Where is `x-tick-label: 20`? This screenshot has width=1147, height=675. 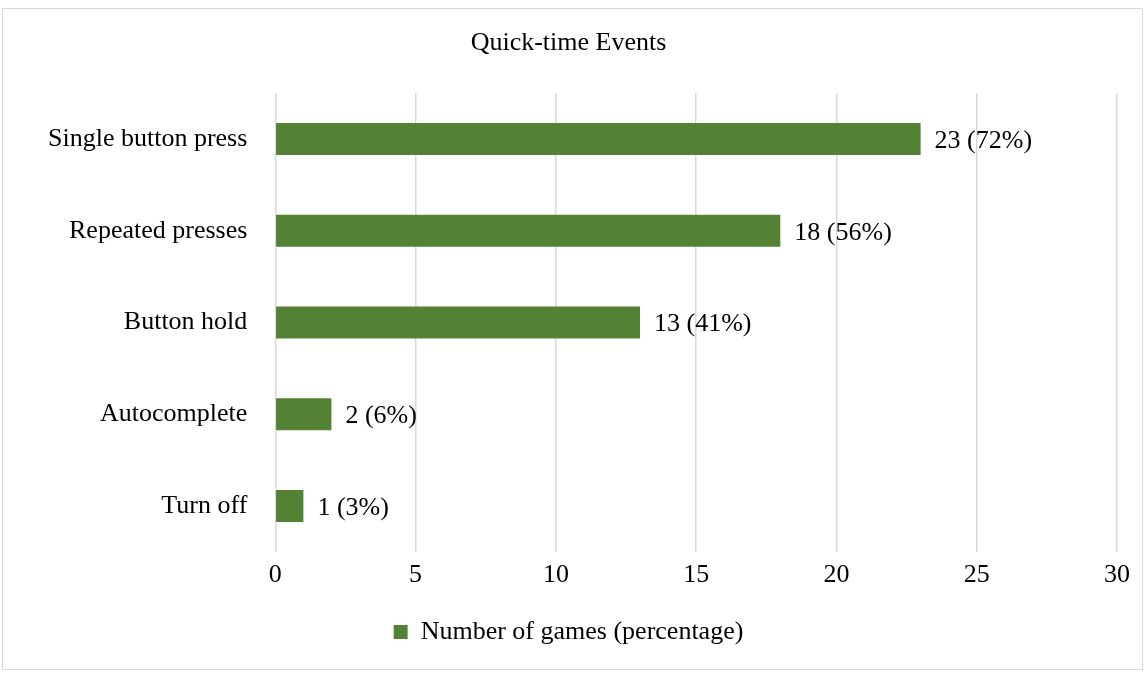
x-tick-label: 20 is located at coordinates (836, 574).